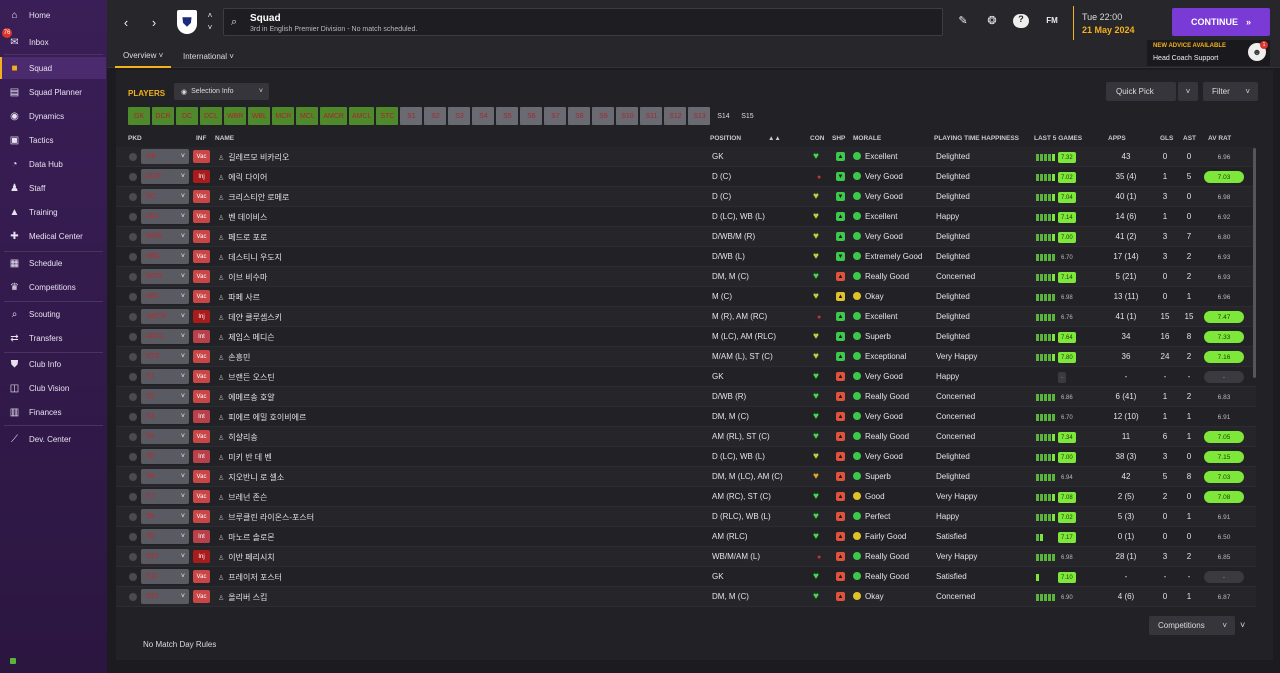 The height and width of the screenshot is (673, 1280). I want to click on position-chip-s9: S9, so click(603, 116).